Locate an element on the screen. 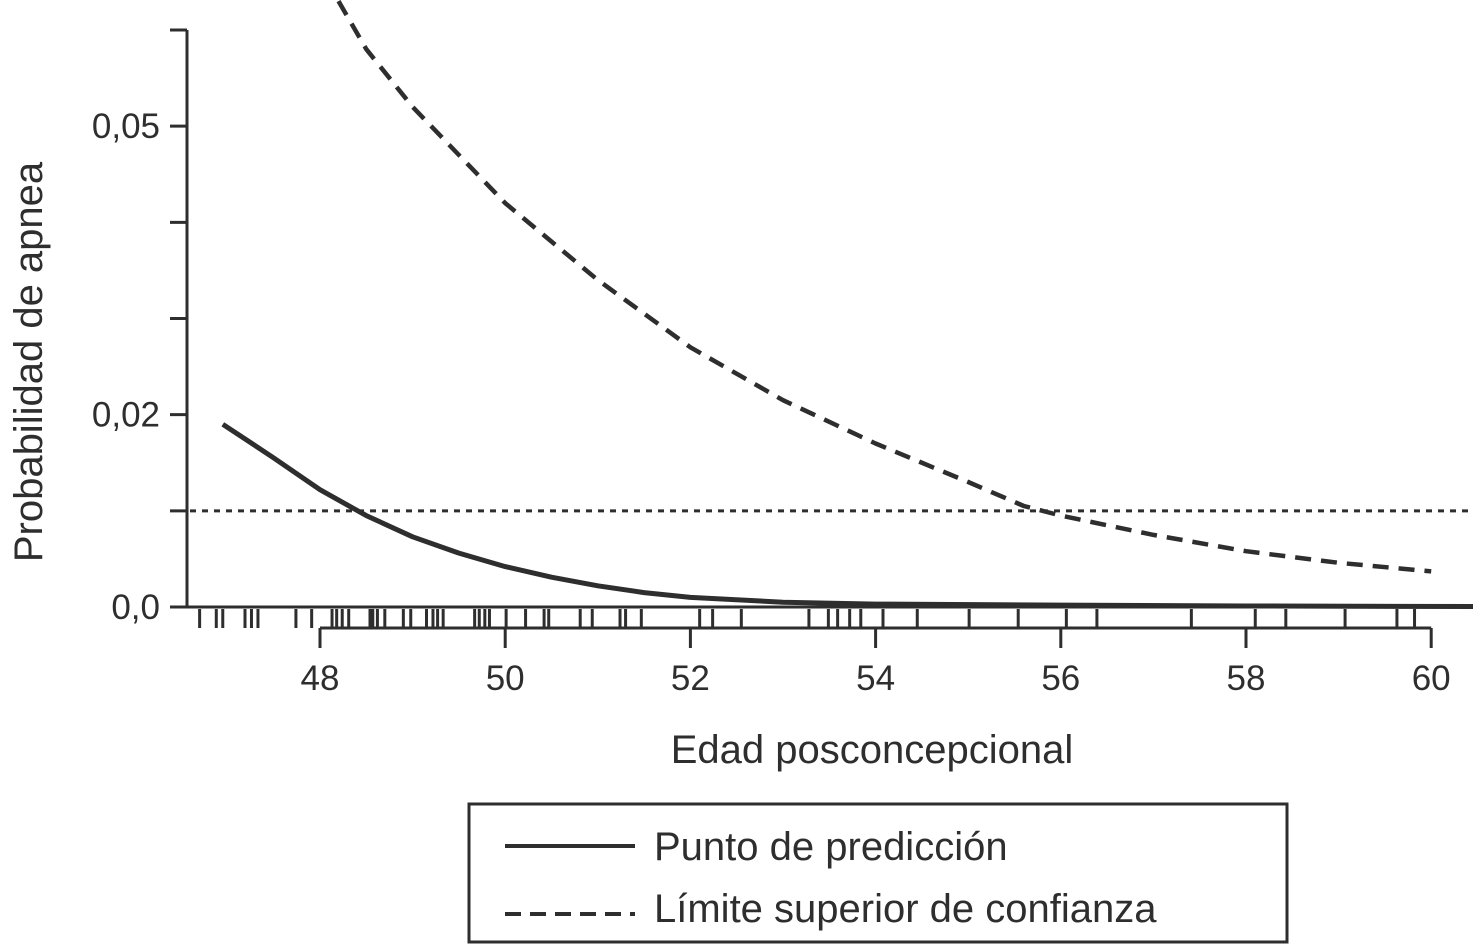 The image size is (1473, 946). x-tick-label: 48 is located at coordinates (320, 678).